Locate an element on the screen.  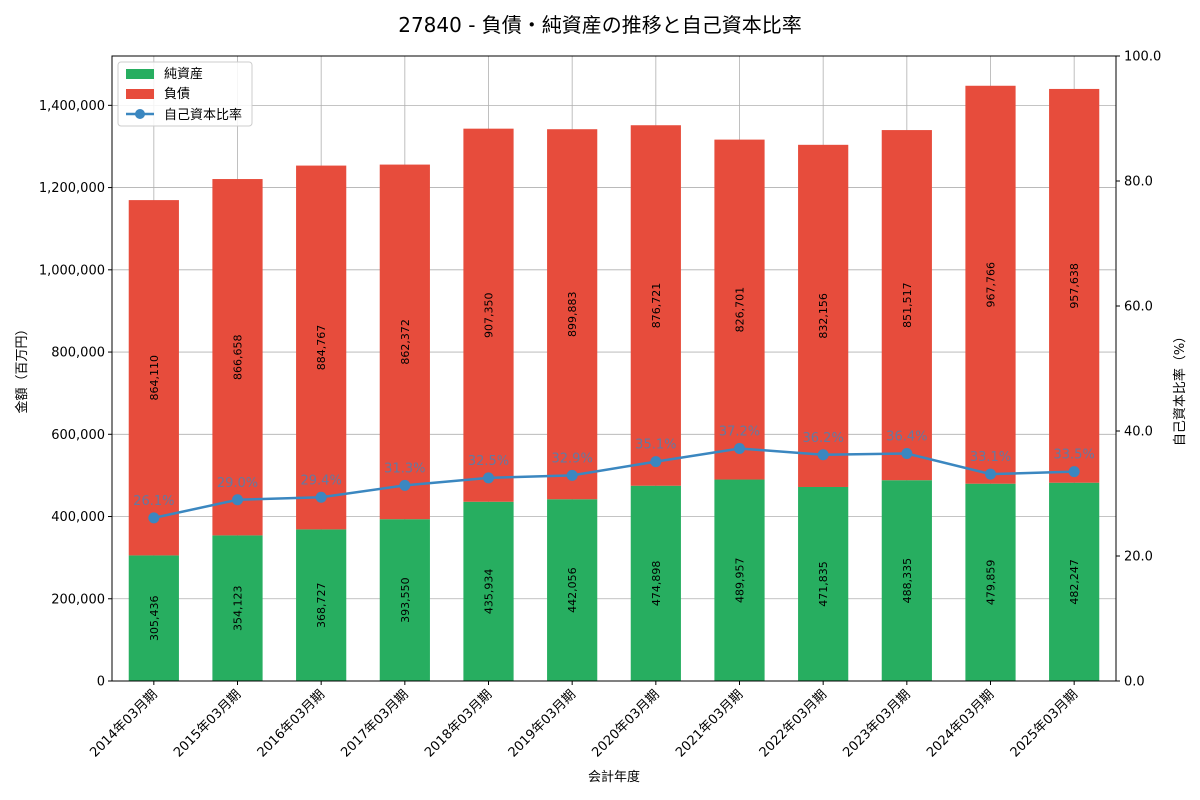
bar-label-liabilities: 967,766 is located at coordinates (991, 285).